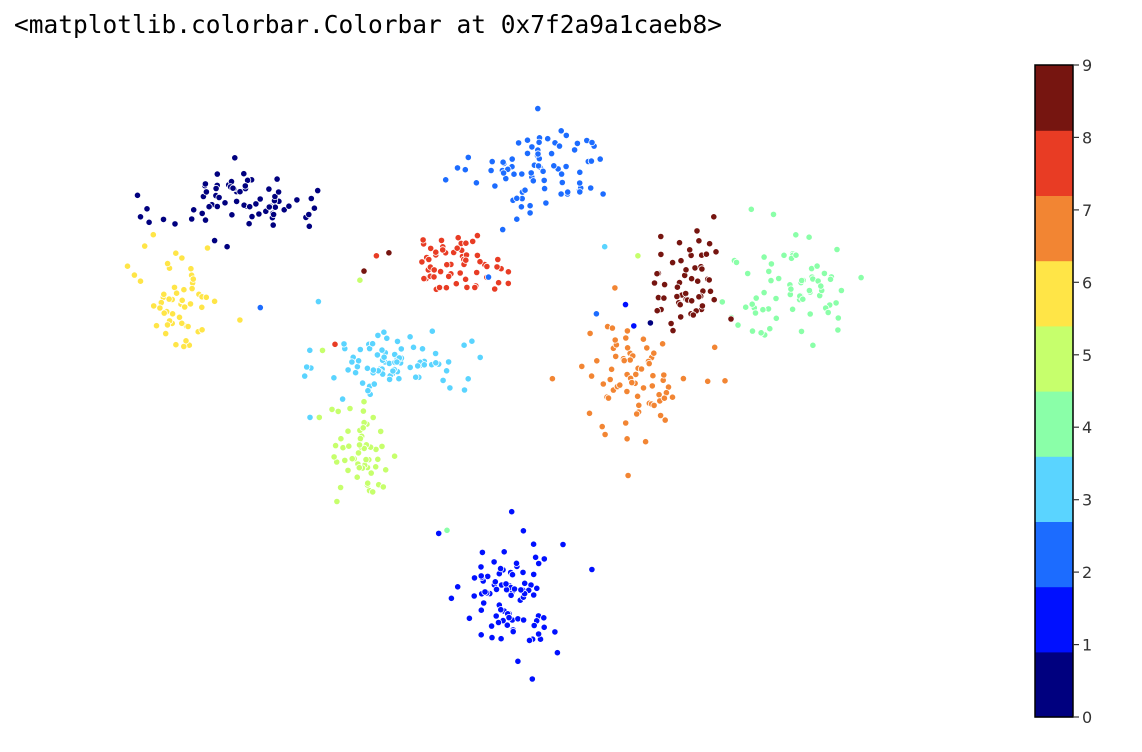  I want to click on colorbar-tick-label-2: 2, so click(1087, 572).